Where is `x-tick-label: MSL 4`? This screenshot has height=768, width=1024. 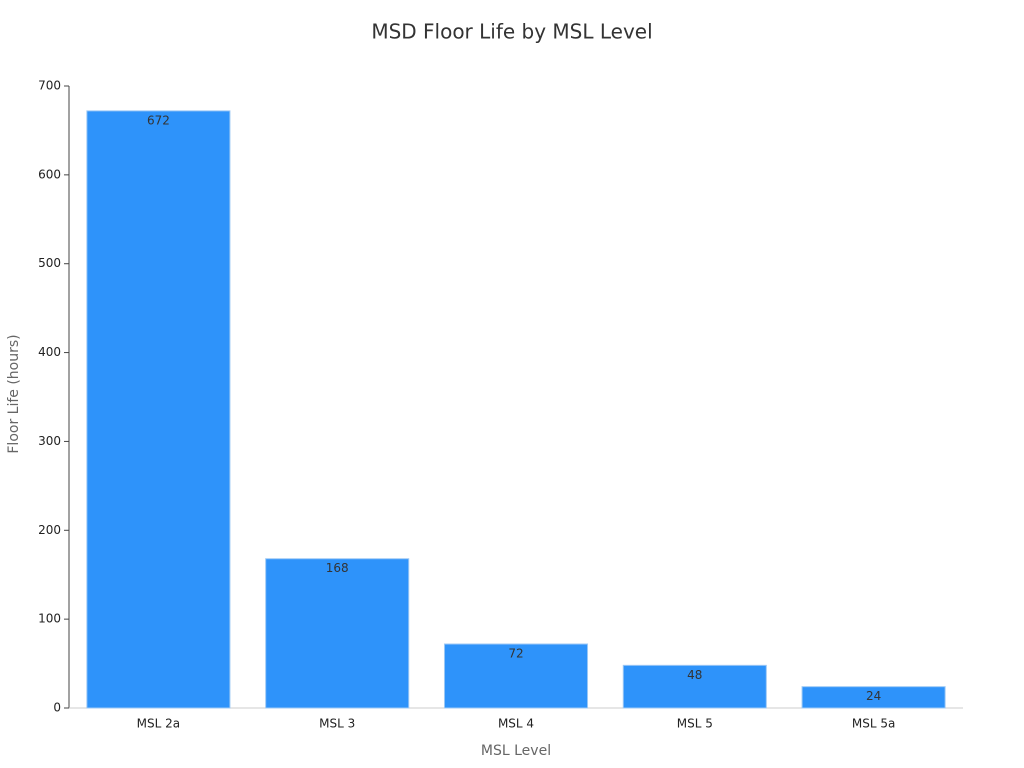
x-tick-label: MSL 4 is located at coordinates (516, 724).